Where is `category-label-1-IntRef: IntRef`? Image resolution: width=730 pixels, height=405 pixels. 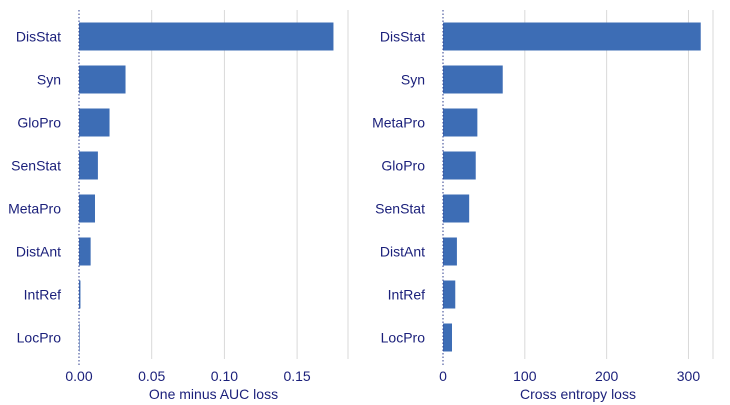 category-label-1-IntRef: IntRef is located at coordinates (406, 295).